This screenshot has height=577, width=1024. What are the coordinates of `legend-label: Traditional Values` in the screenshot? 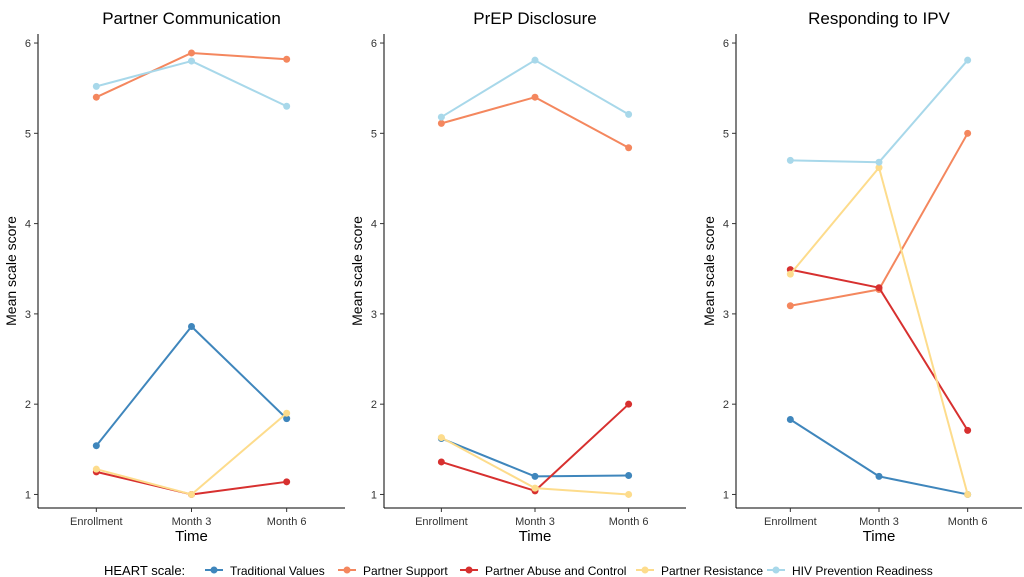 It's located at (277, 570).